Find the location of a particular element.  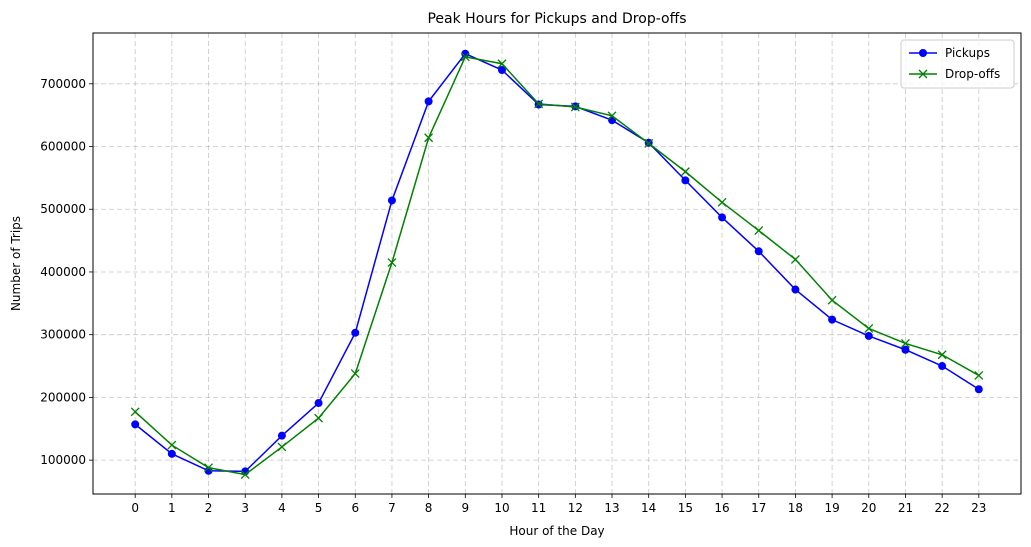

x-tick-label: 13 is located at coordinates (611, 508).